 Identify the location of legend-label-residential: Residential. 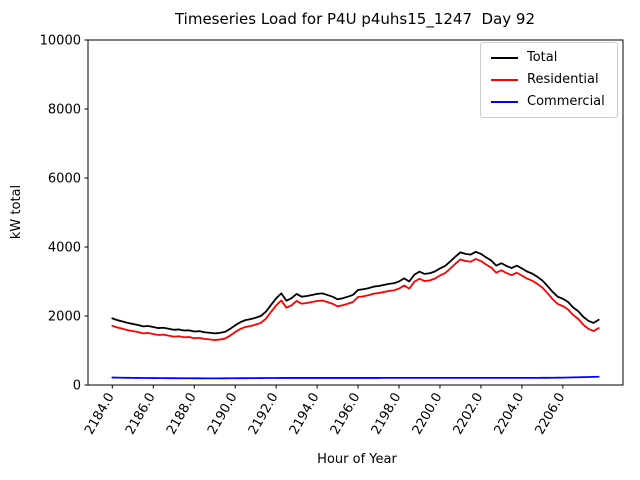
(563, 79).